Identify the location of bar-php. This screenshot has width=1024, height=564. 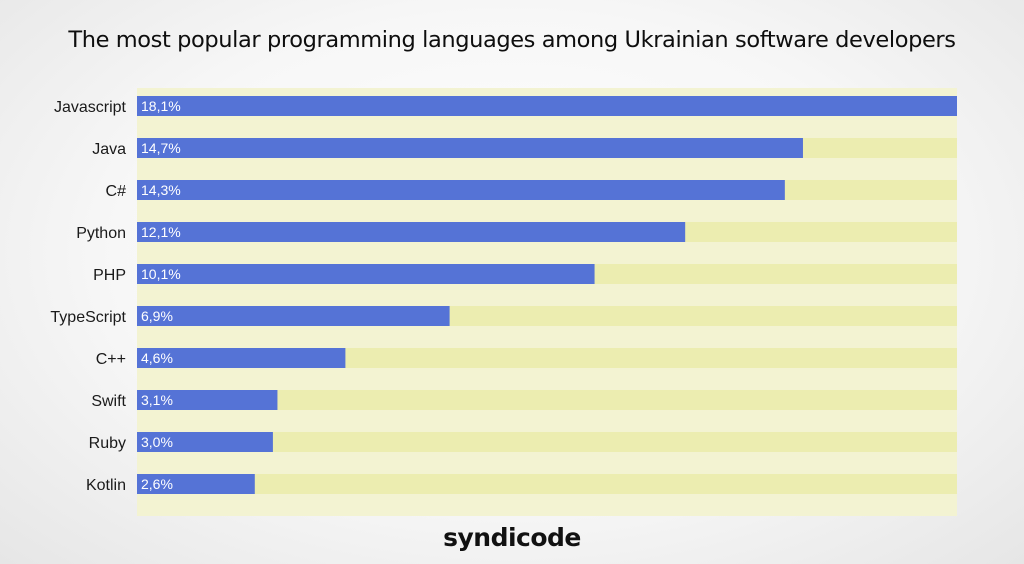
(366, 274).